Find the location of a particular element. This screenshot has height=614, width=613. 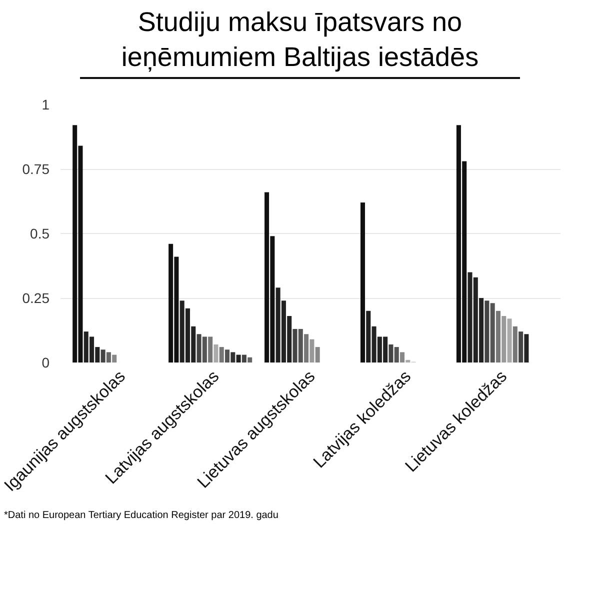

y-tick-label: 0.25 is located at coordinates (36, 298).